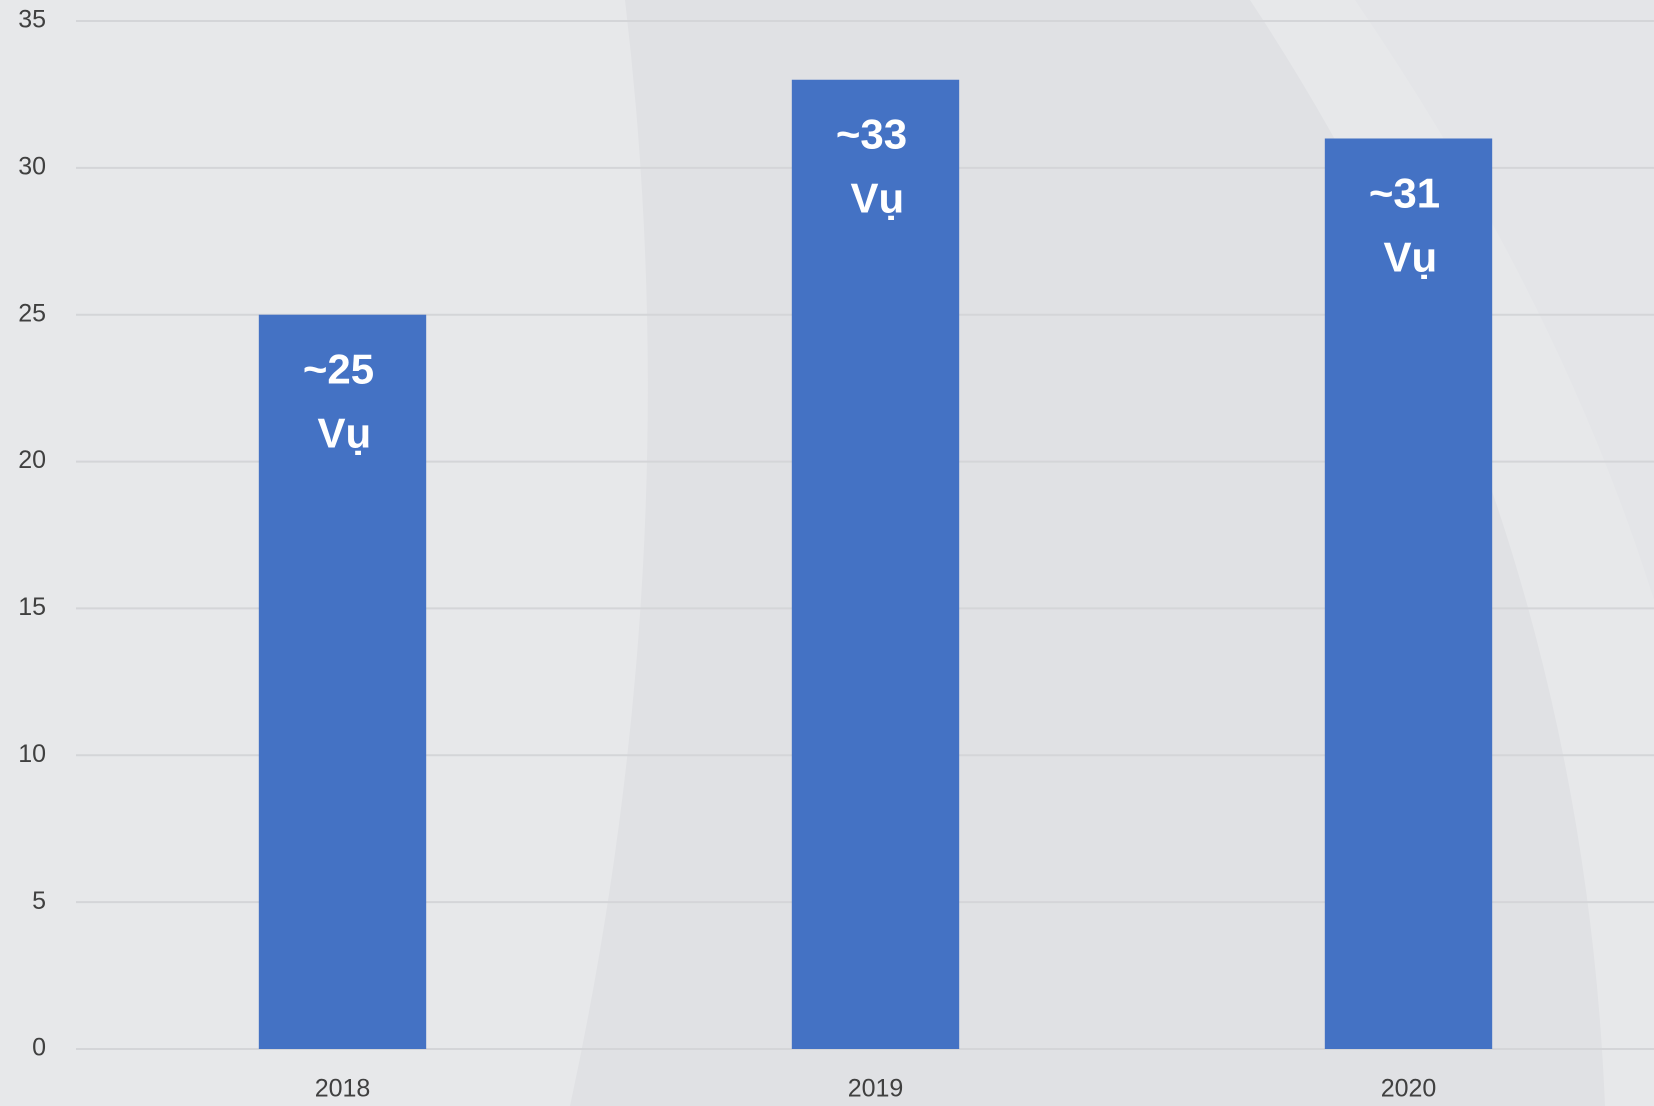  What do you see at coordinates (32, 166) in the screenshot?
I see `y-tick-label: 30` at bounding box center [32, 166].